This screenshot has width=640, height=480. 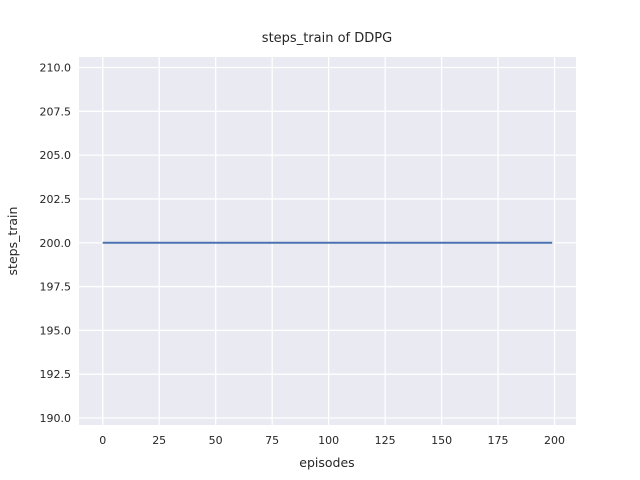 What do you see at coordinates (56, 199) in the screenshot?
I see `y-tick-label: 202.5` at bounding box center [56, 199].